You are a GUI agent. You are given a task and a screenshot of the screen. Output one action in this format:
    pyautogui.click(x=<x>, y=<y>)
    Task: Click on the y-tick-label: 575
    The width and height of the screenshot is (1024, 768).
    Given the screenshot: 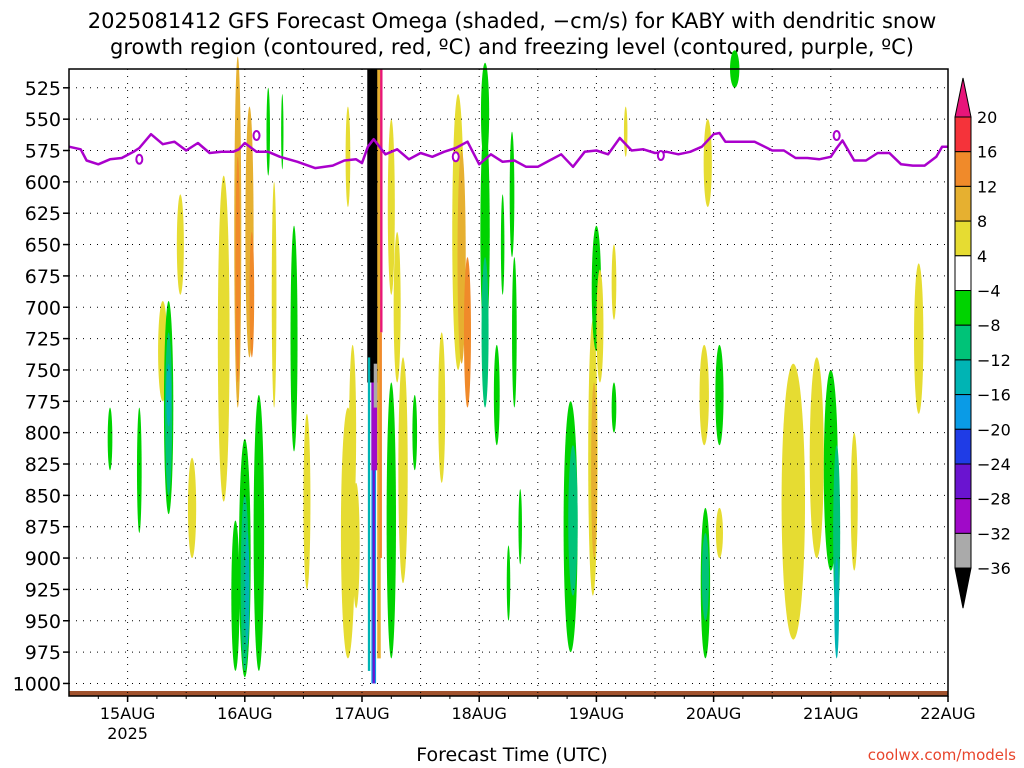 What is the action you would take?
    pyautogui.click(x=43, y=152)
    